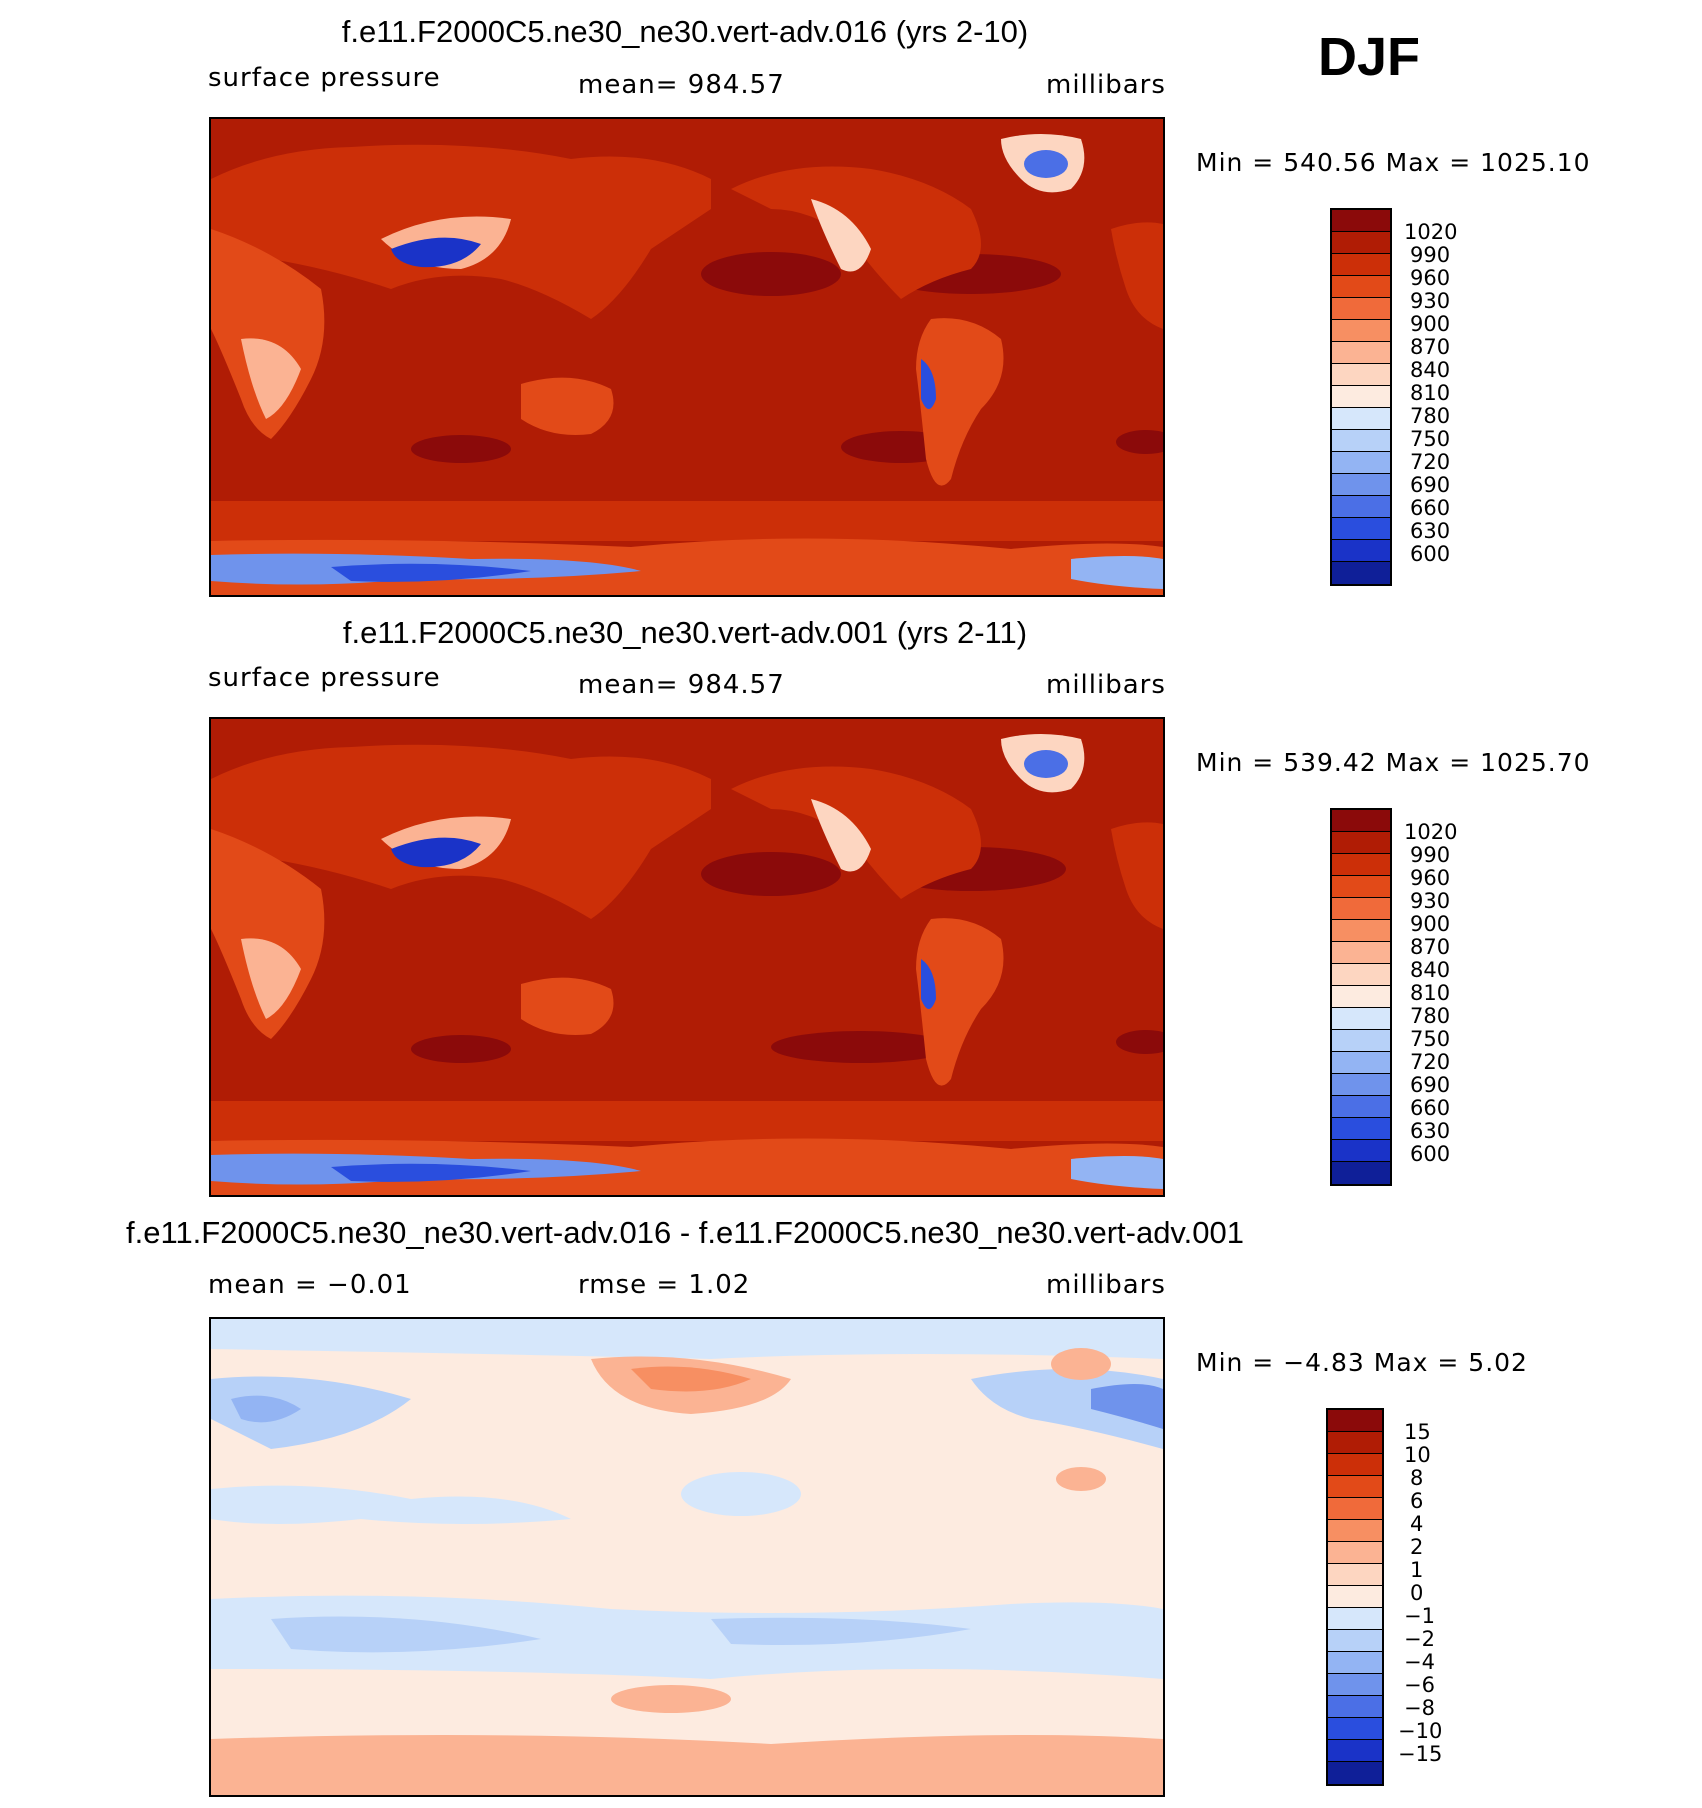  What do you see at coordinates (1430, 993) in the screenshot?
I see `colorbar-2-label: 810` at bounding box center [1430, 993].